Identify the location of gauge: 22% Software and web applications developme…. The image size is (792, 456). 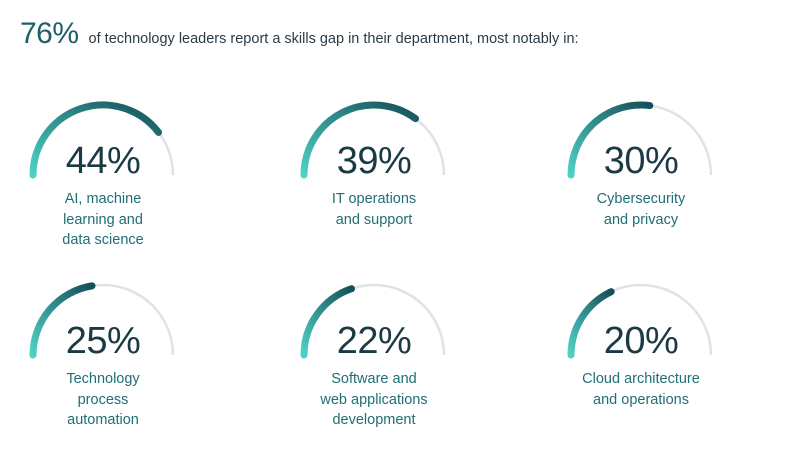
(374, 368).